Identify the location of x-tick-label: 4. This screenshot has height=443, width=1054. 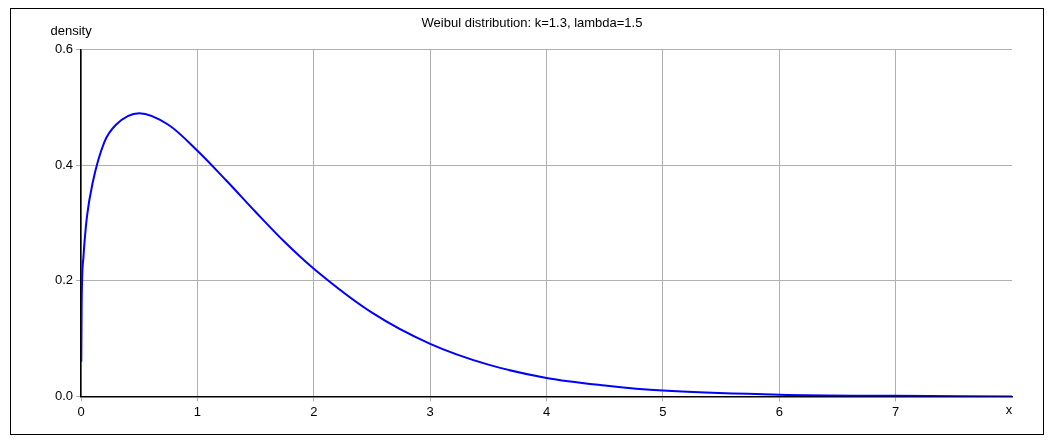
(546, 411).